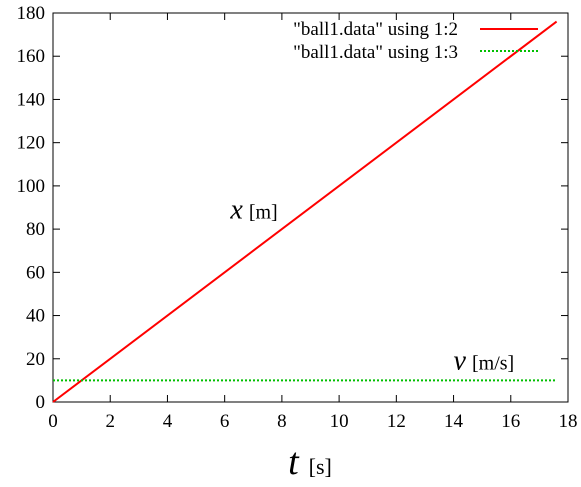  Describe the element at coordinates (396, 421) in the screenshot. I see `x-tick-label: 12` at that location.